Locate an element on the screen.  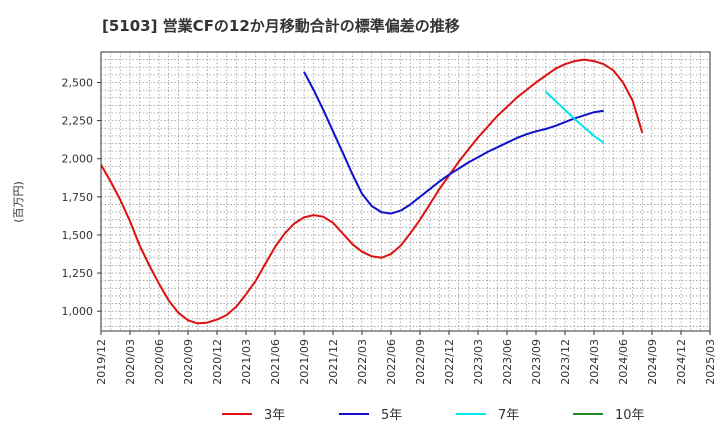
legend-label: 3年 is located at coordinates (274, 415).